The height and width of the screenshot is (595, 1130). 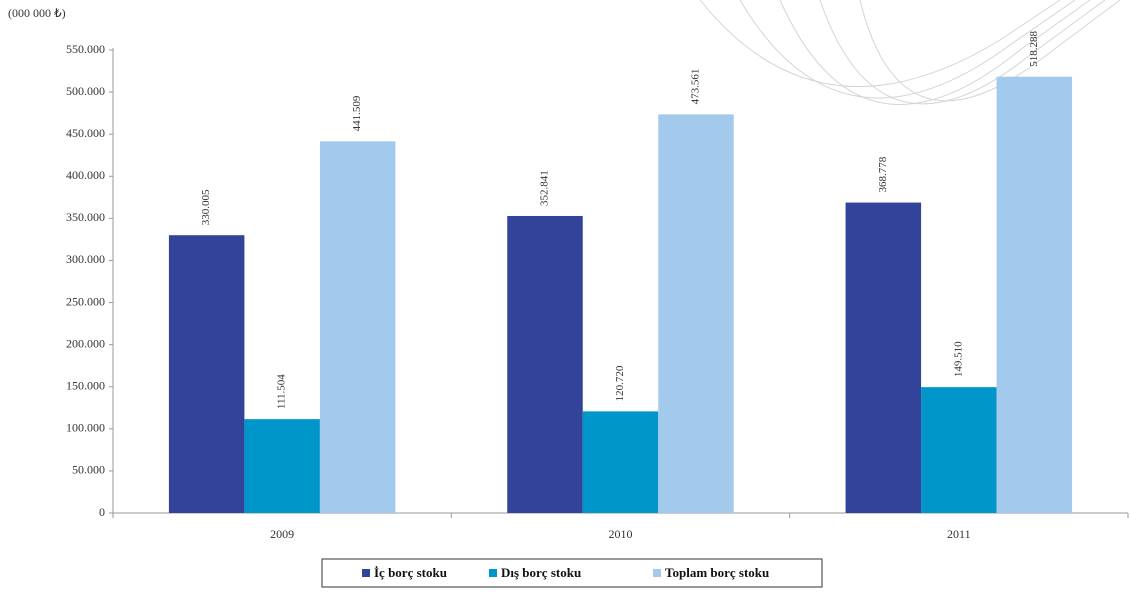 I want to click on y-tick-label: 500.000, so click(x=85, y=91).